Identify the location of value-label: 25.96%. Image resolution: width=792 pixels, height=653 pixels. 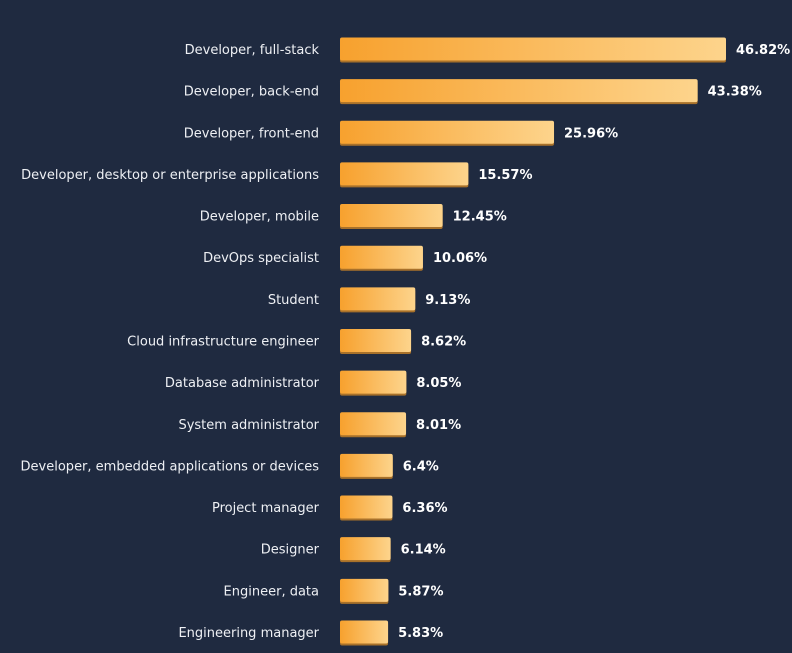
(591, 133).